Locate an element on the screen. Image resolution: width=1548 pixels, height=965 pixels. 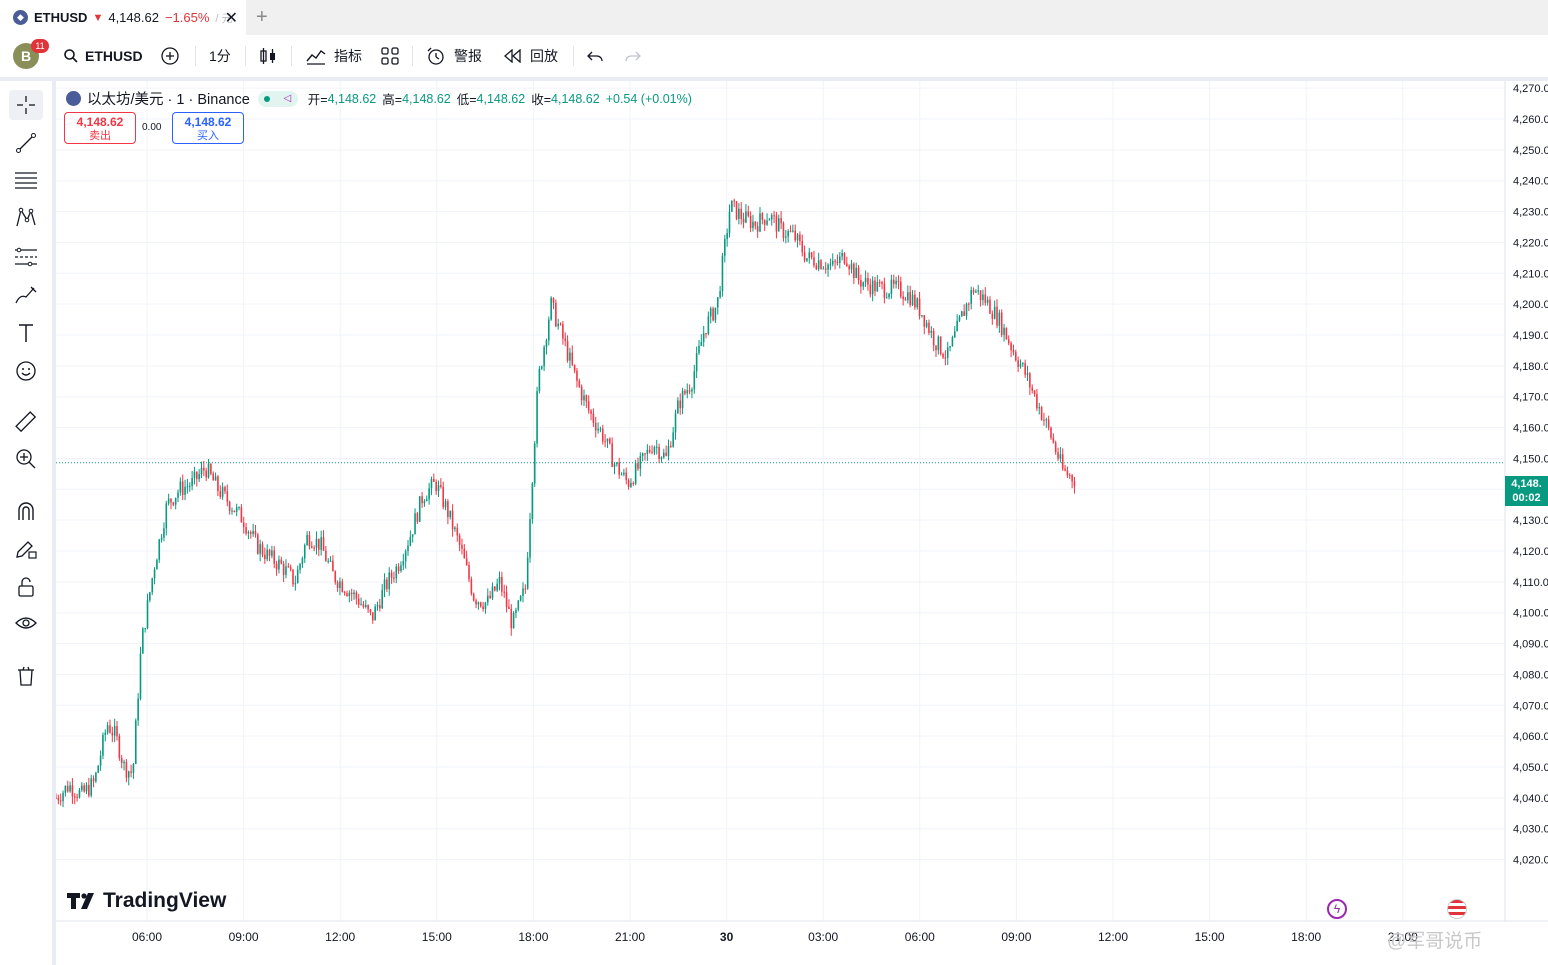
fib-tool is located at coordinates (26, 181).